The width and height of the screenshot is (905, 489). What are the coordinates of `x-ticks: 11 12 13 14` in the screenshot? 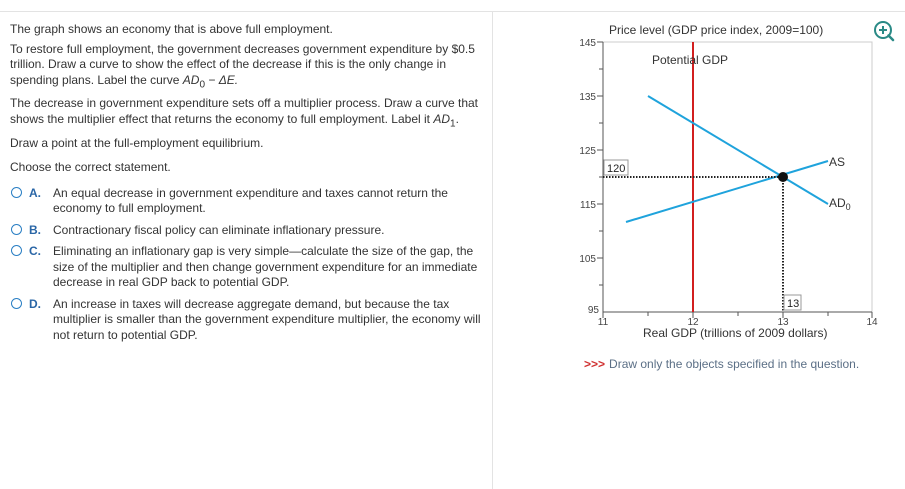 It's located at (738, 320).